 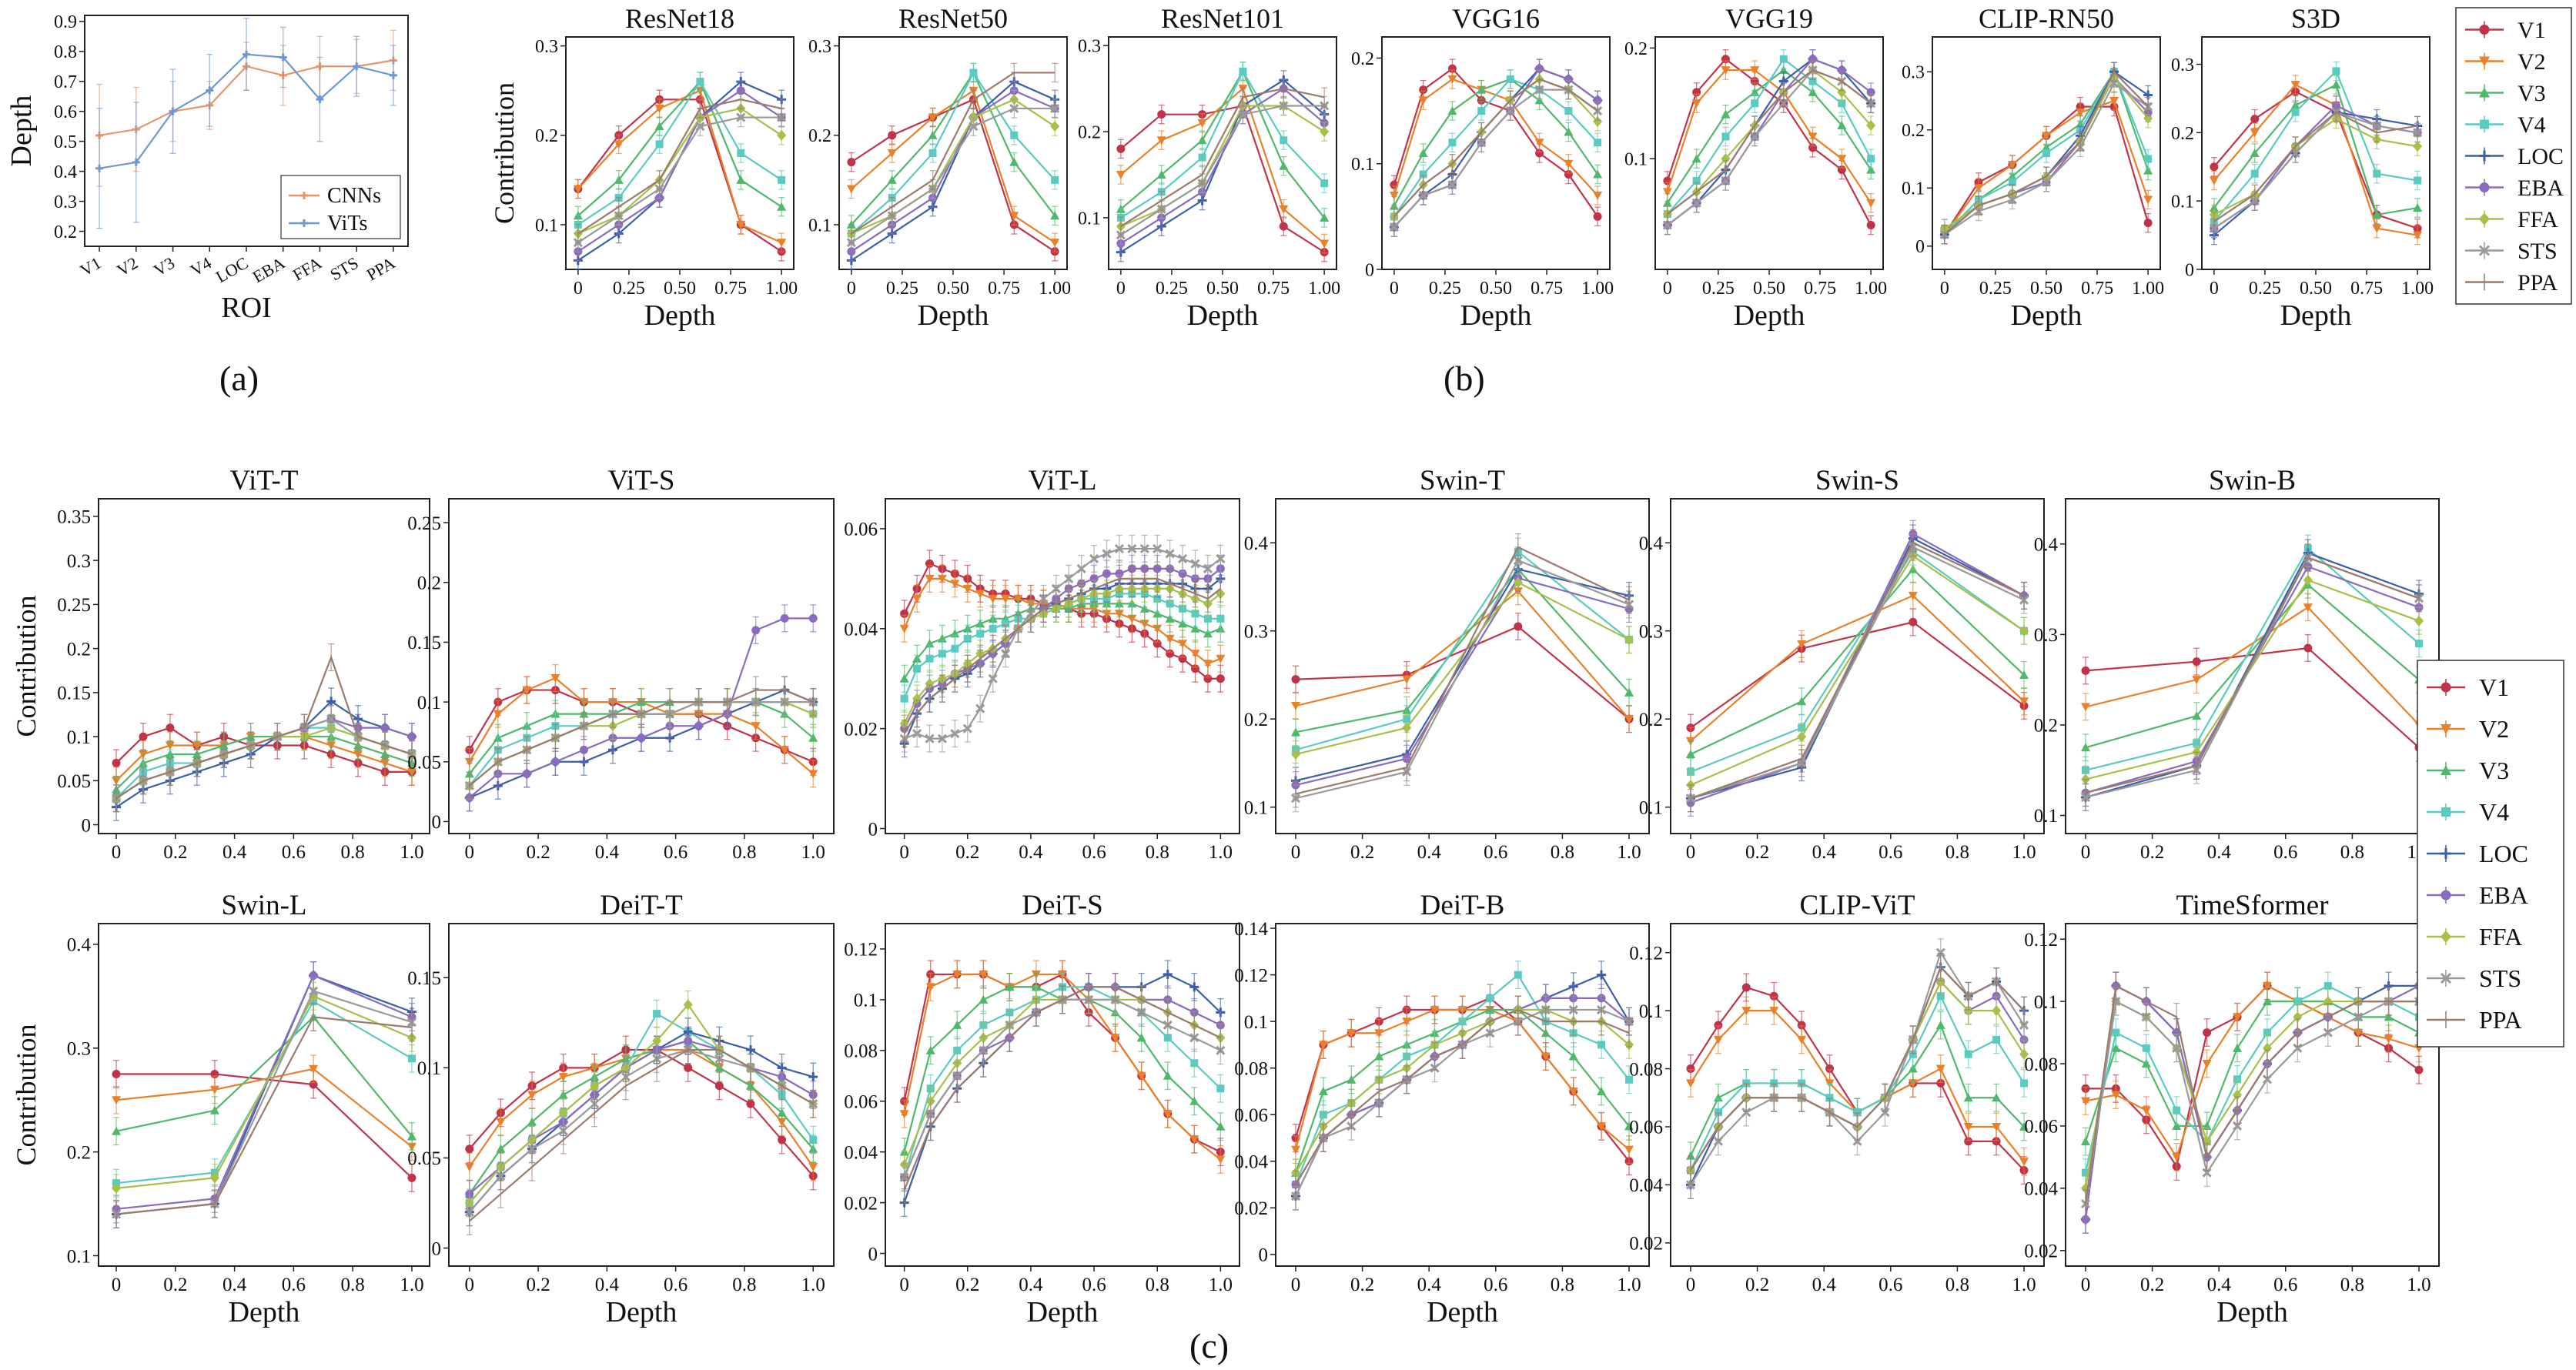 I want to click on axes-frame, so click(x=1858, y=666).